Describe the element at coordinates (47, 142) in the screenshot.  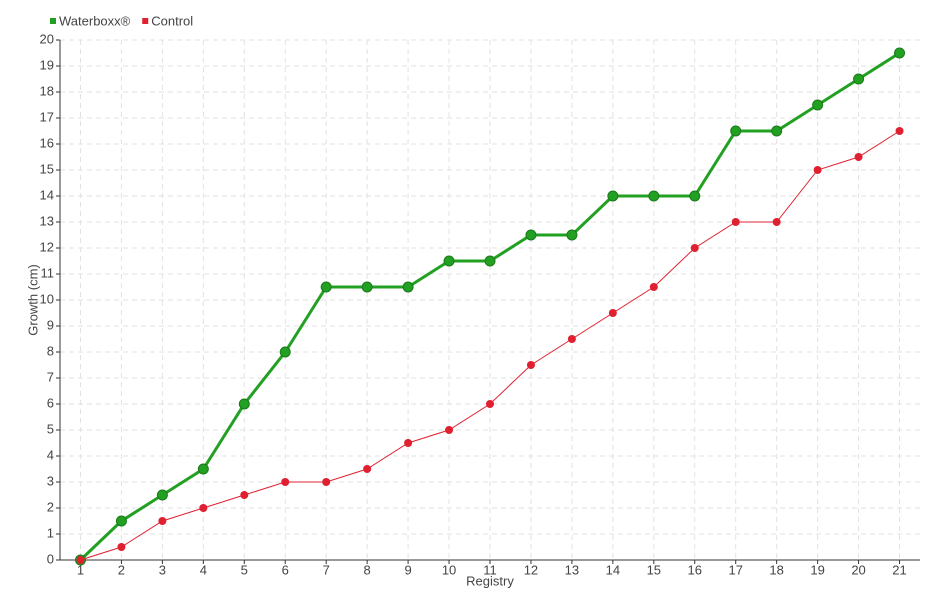
I see `y-tick-label: 16` at that location.